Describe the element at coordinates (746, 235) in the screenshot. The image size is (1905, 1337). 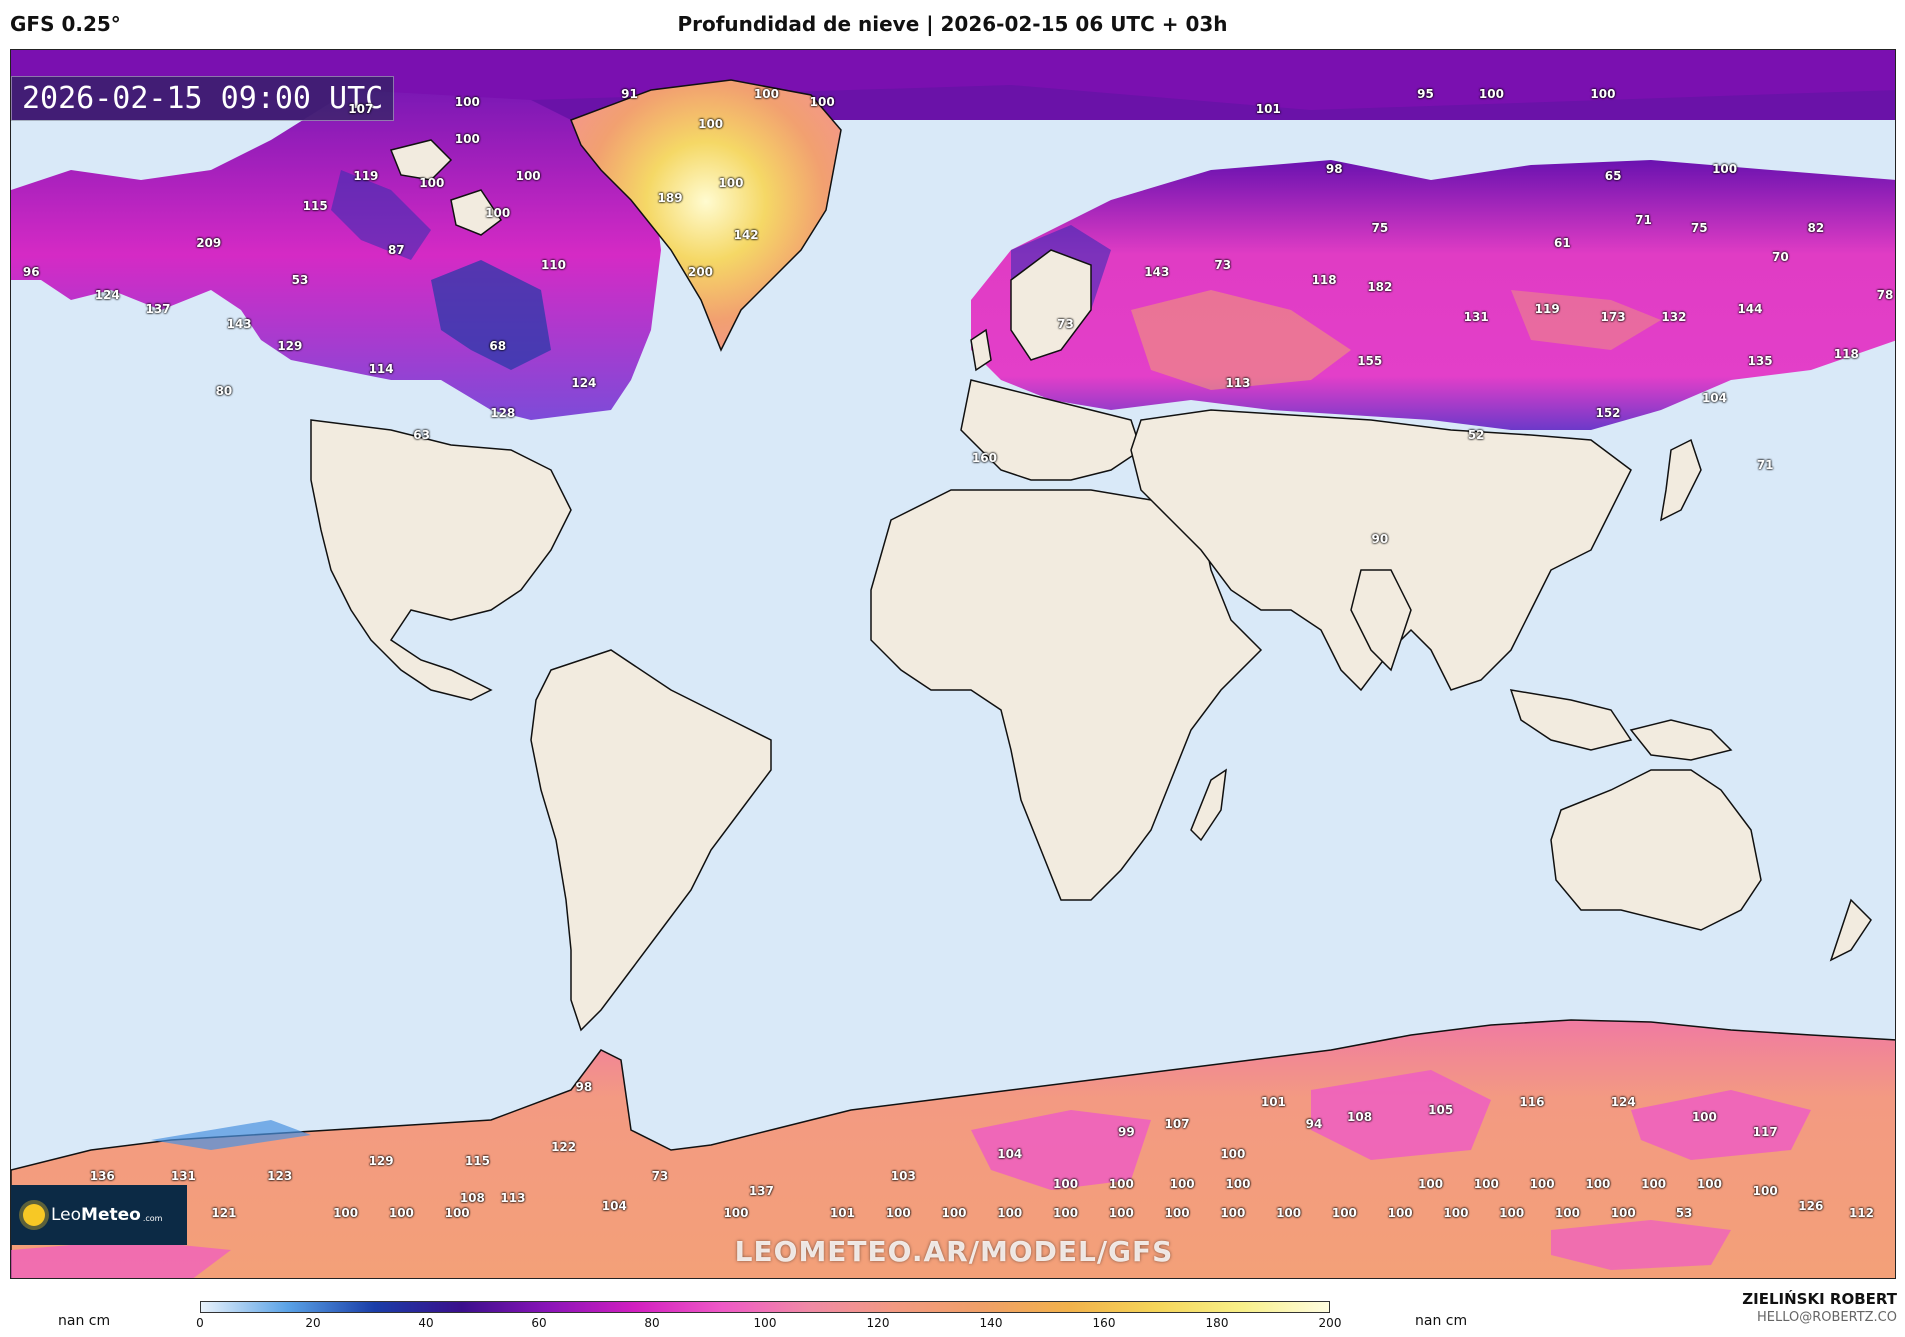
I see `snow-depth-value: 142` at that location.